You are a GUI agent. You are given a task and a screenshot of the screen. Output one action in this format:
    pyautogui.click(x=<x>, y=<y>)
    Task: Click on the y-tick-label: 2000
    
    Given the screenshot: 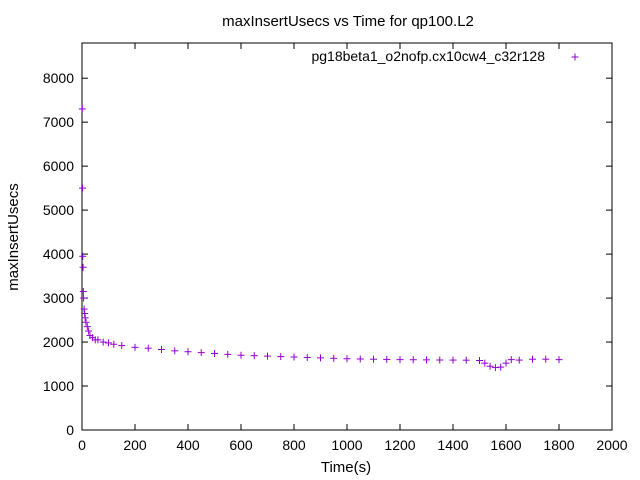 What is the action you would take?
    pyautogui.click(x=58, y=342)
    